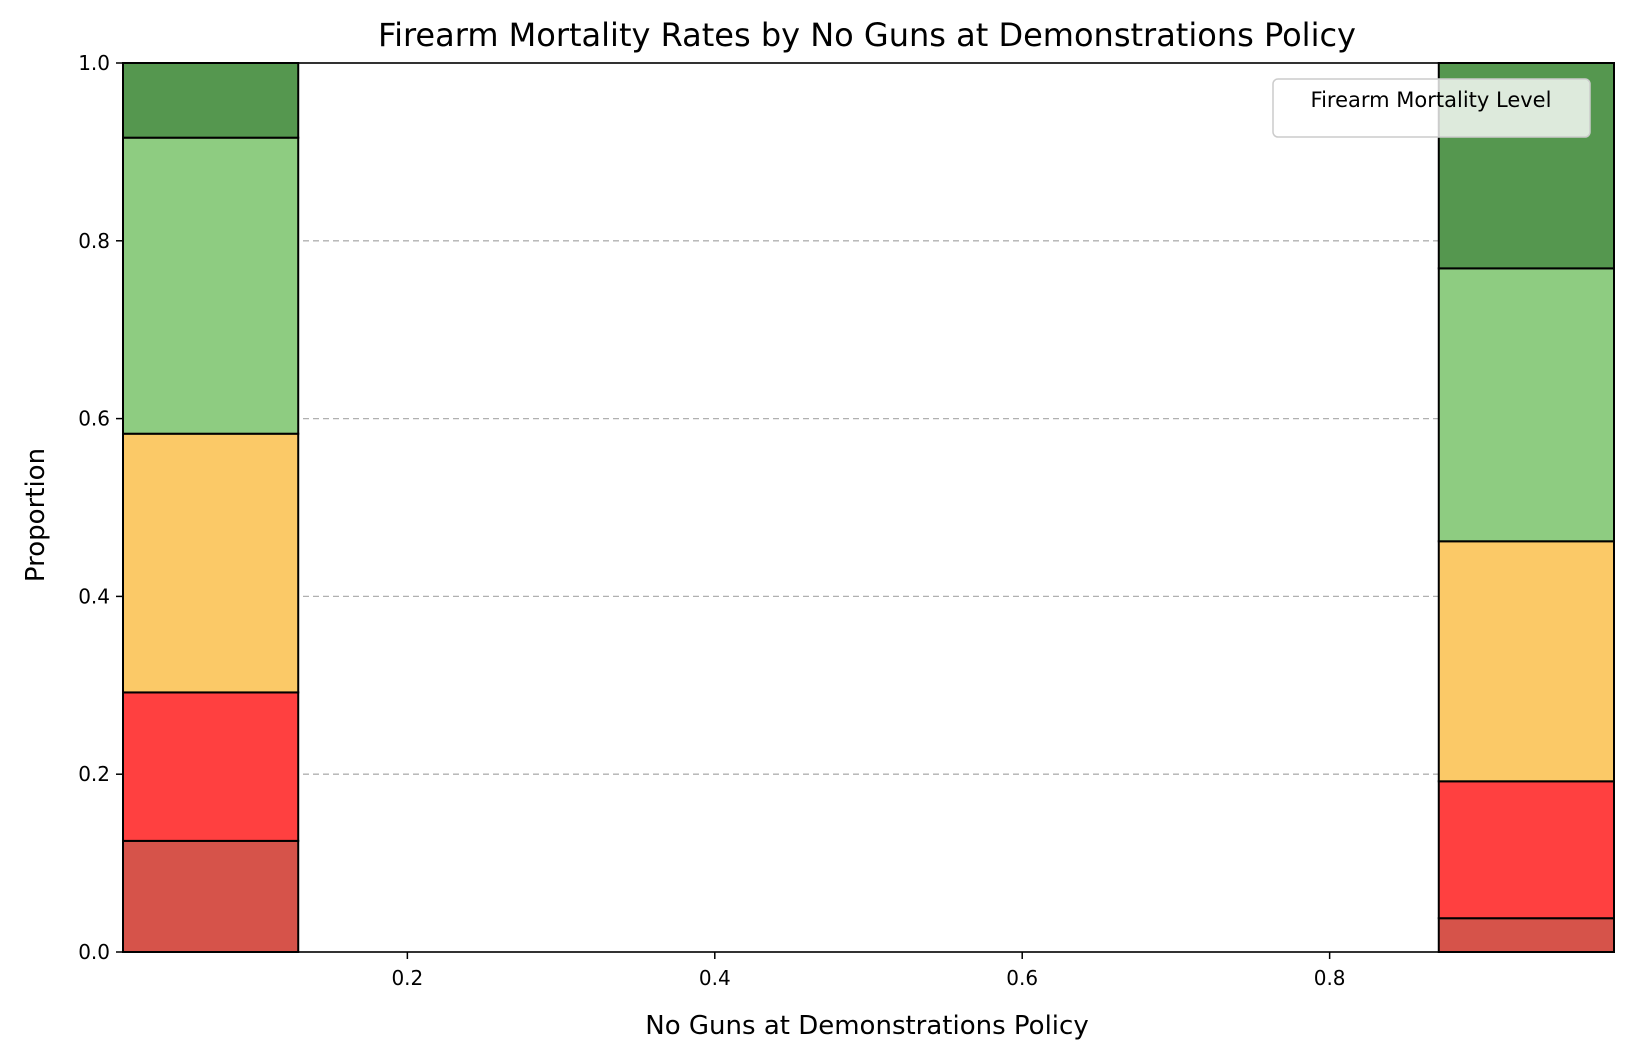 The image size is (1629, 1056). Describe the element at coordinates (211, 100) in the screenshot. I see `bar-segment-bin1-level5` at that location.